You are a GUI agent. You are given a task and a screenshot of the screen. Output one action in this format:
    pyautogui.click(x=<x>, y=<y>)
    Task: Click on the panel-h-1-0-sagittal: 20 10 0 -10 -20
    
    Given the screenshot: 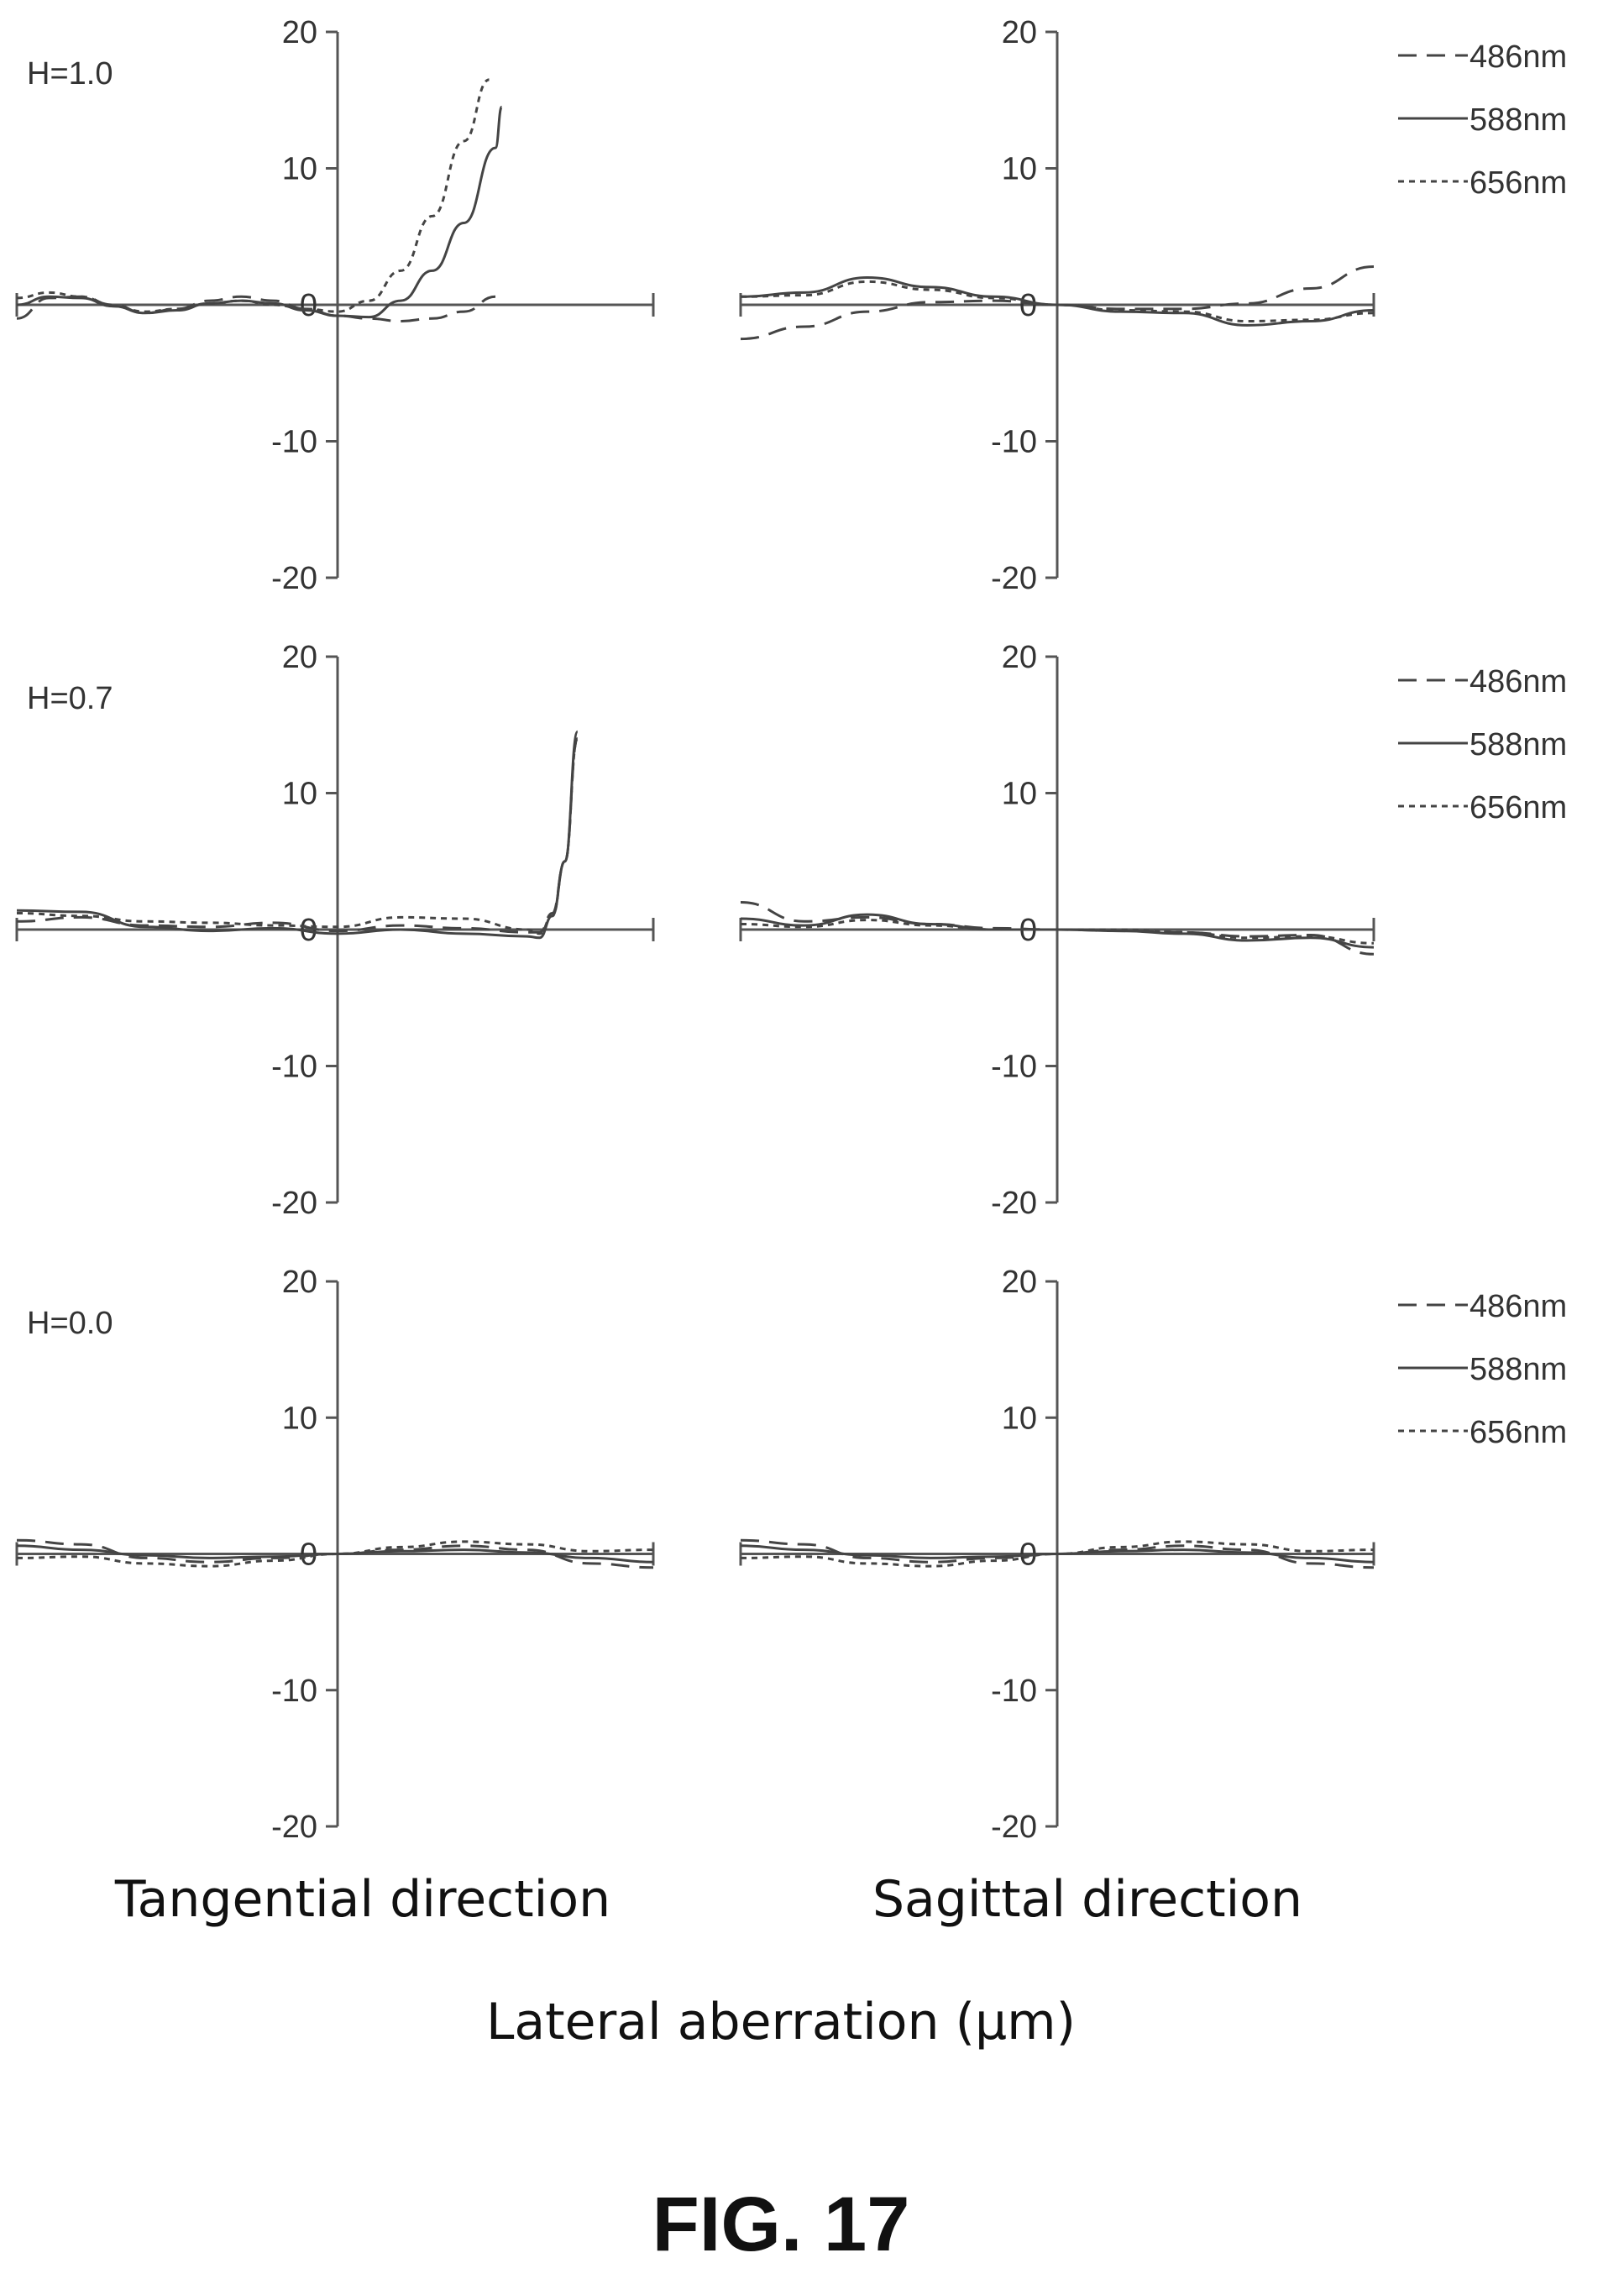 What is the action you would take?
    pyautogui.click(x=1057, y=306)
    